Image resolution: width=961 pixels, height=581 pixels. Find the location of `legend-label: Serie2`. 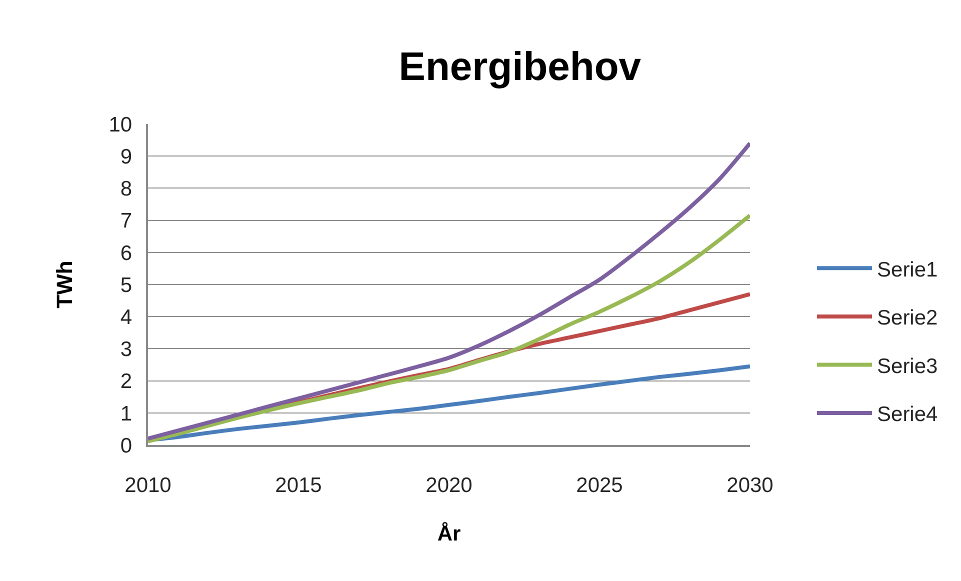

legend-label: Serie2 is located at coordinates (907, 318).